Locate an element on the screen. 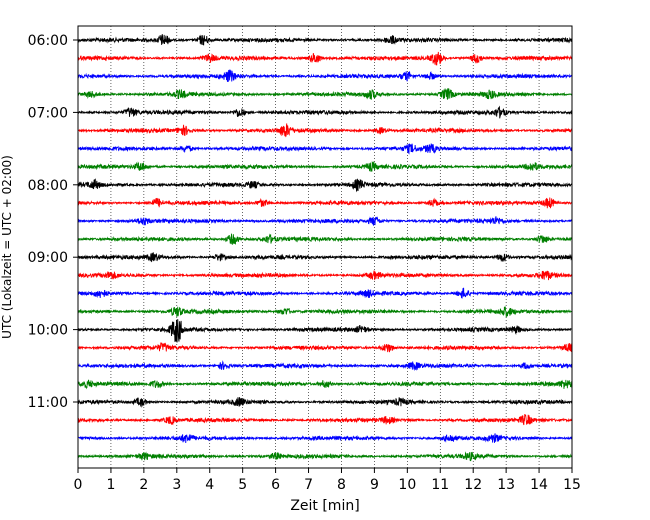  y-tick-label: 07:00 is located at coordinates (48, 113).